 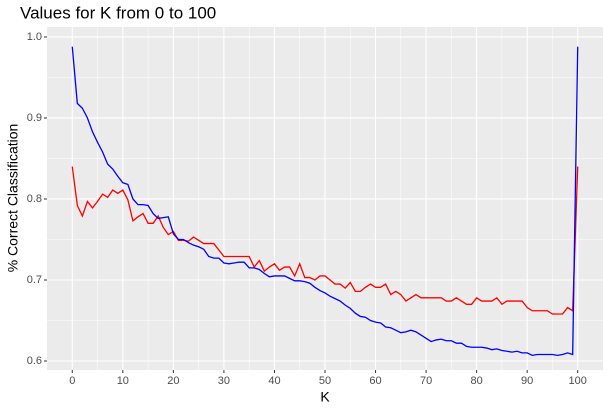 What do you see at coordinates (274, 381) in the screenshot?
I see `x-tick-label: 40` at bounding box center [274, 381].